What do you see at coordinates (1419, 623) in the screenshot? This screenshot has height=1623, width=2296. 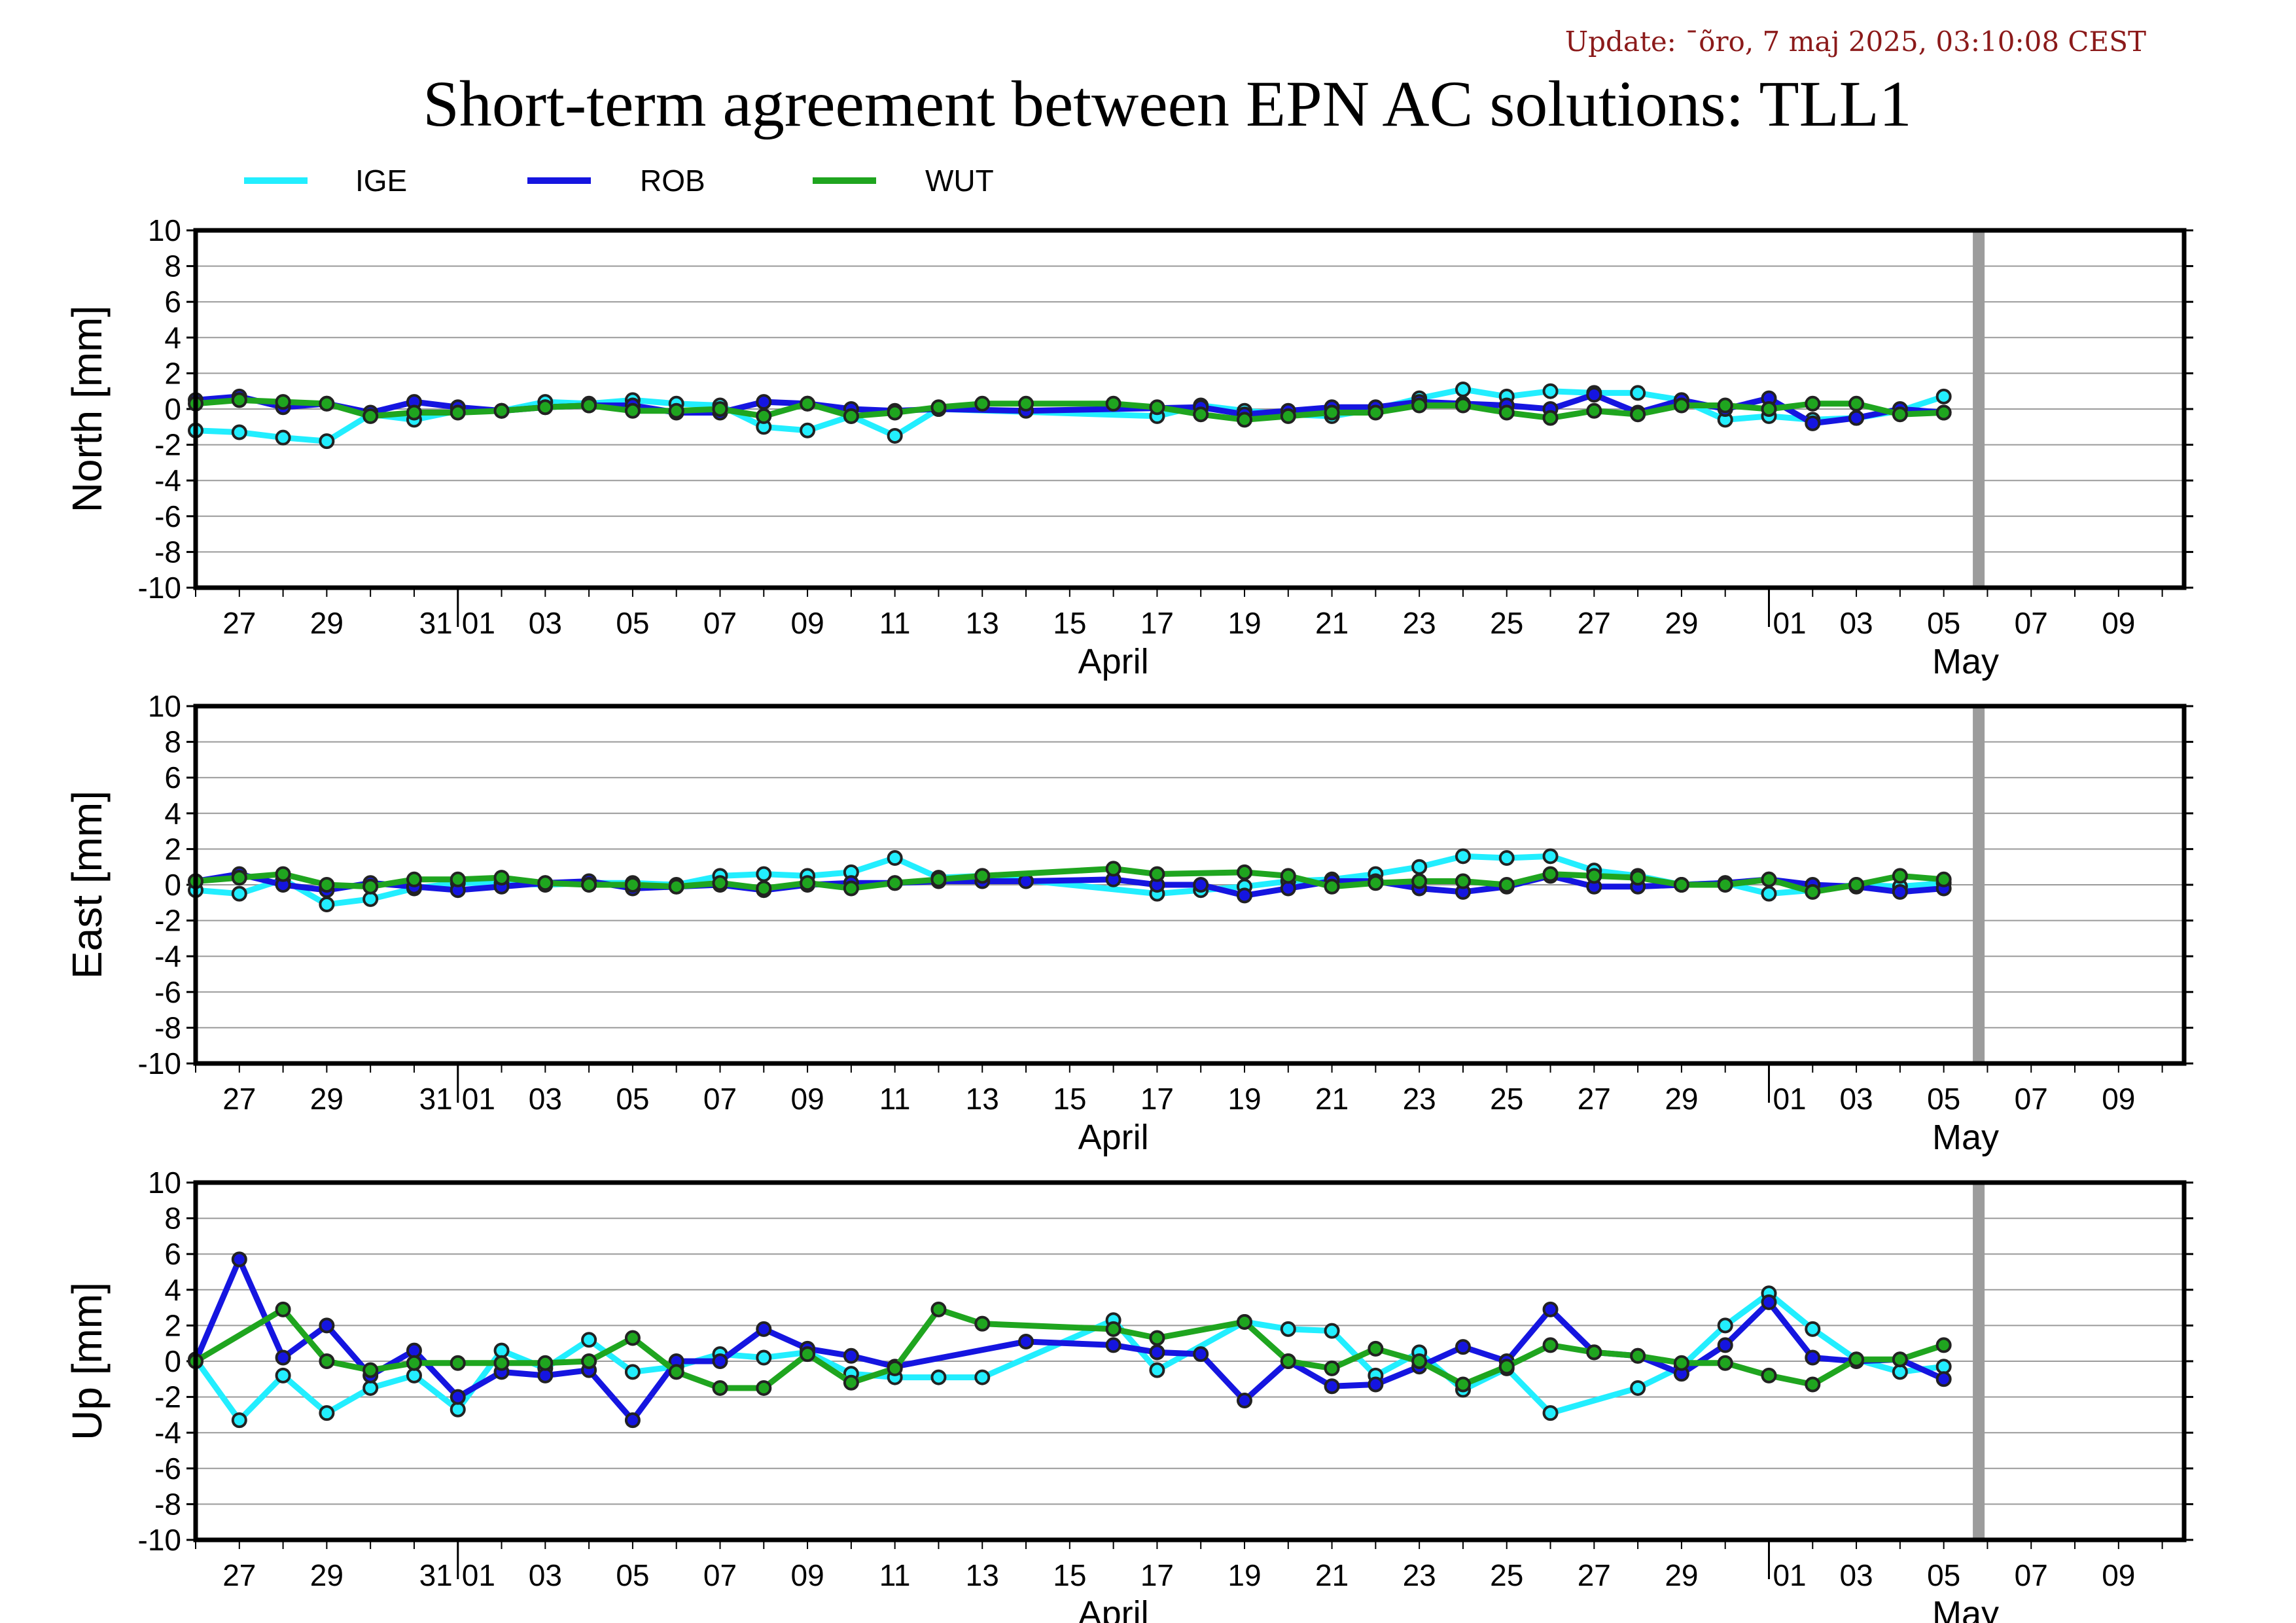 I see `x-tick-label: 23` at bounding box center [1419, 623].